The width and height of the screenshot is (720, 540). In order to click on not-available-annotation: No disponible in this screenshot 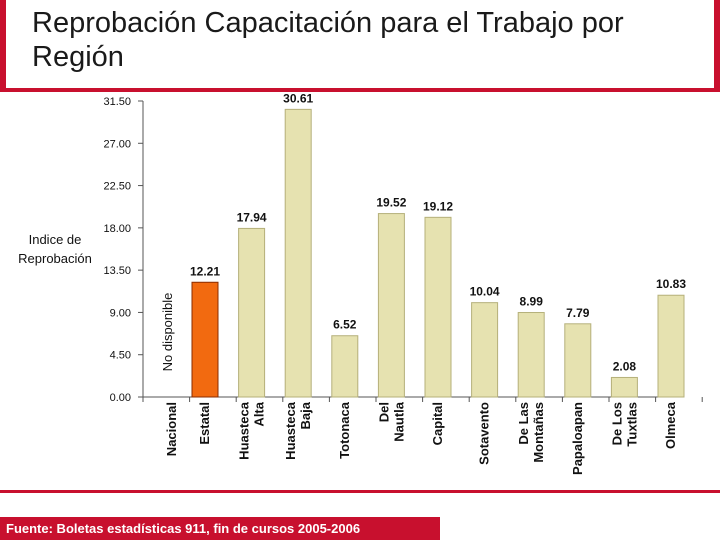, I will do `click(167, 332)`.